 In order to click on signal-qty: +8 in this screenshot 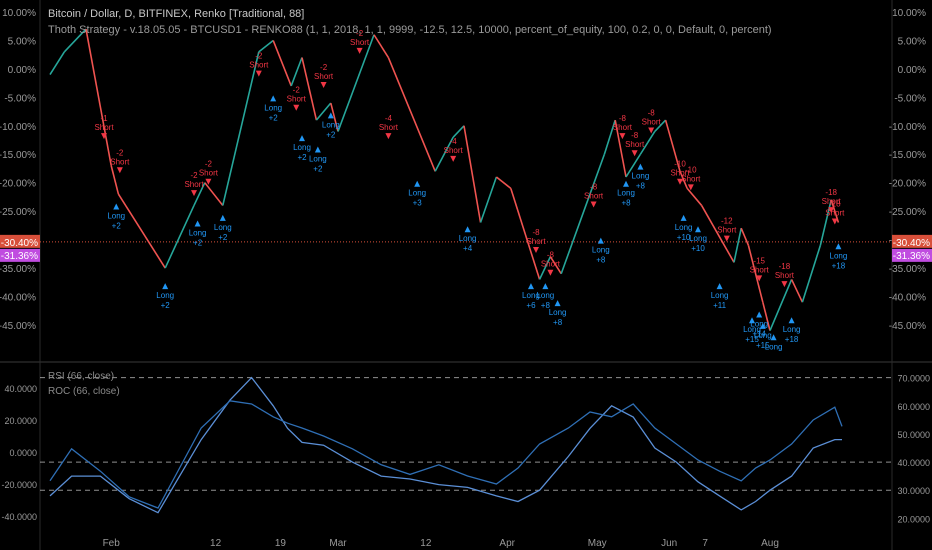, I will do `click(558, 322)`.